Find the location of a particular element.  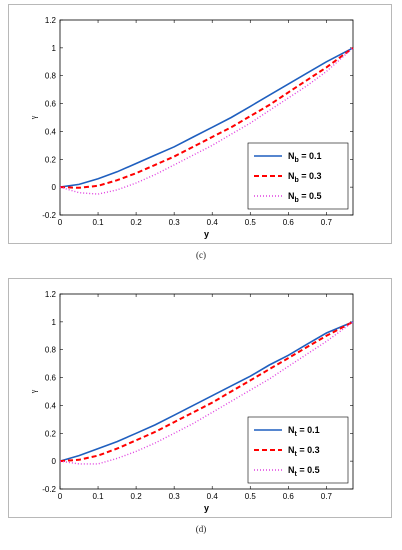

figure-caption-c: (c) is located at coordinates (201, 255).